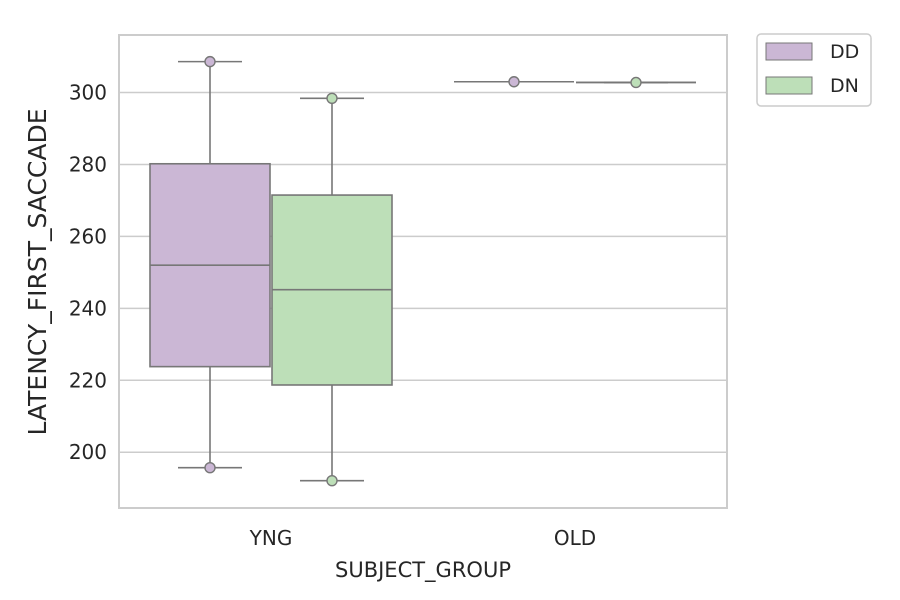 Image resolution: width=900 pixels, height=600 pixels. What do you see at coordinates (844, 52) in the screenshot?
I see `legend-label-dd: DD` at bounding box center [844, 52].